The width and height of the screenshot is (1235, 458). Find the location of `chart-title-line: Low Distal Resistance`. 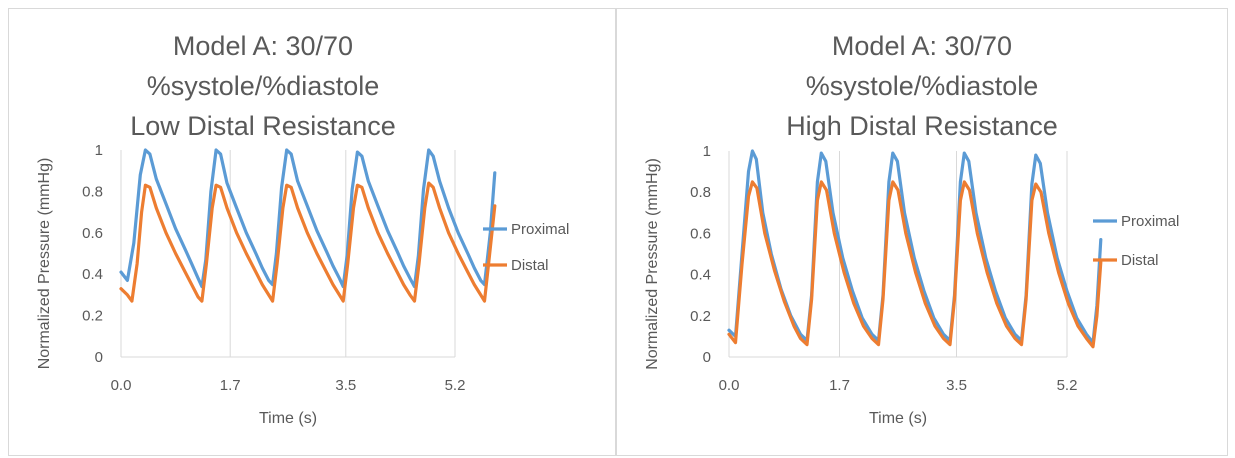

chart-title-line: Low Distal Resistance is located at coordinates (263, 126).